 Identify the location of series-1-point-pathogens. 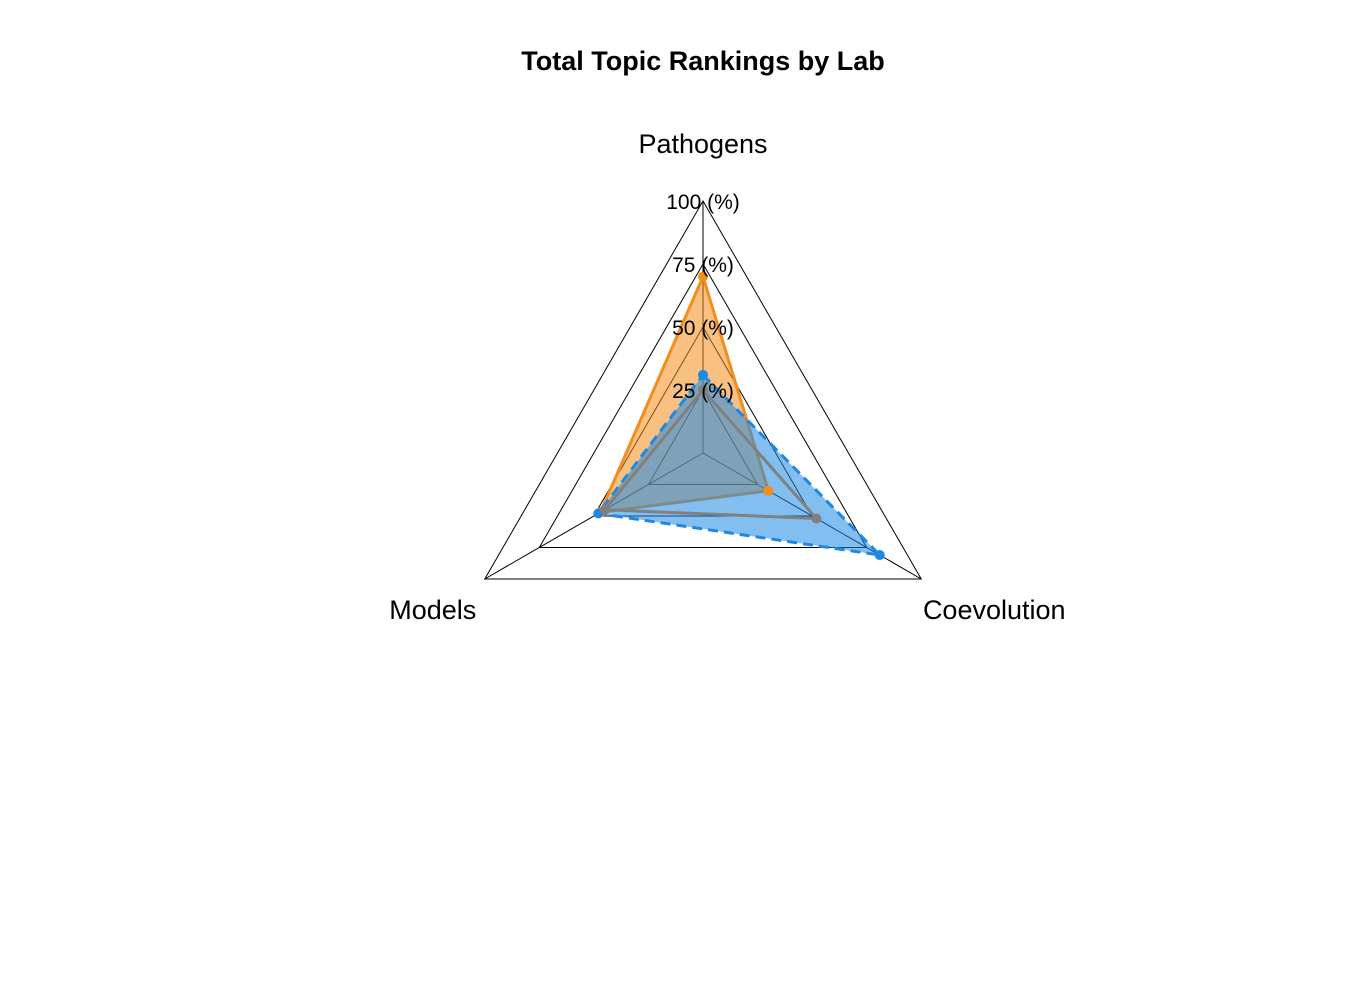
(703, 276).